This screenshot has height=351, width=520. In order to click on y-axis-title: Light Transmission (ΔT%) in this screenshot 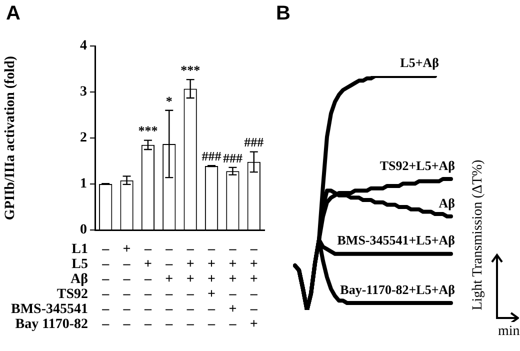, I will do `click(478, 235)`.